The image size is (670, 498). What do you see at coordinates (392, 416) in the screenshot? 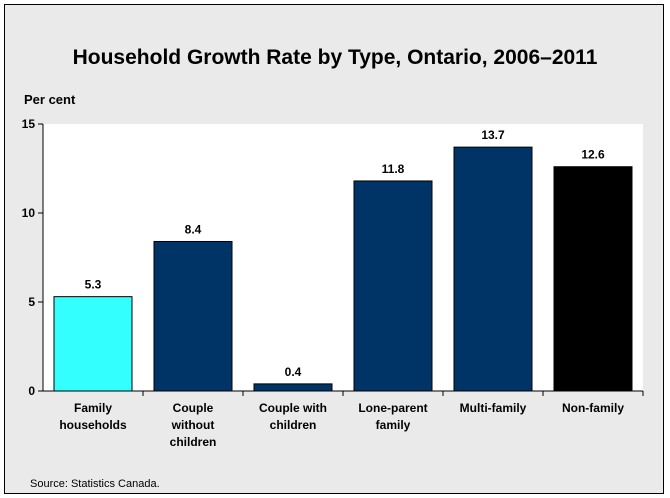
I see `x-category-label: Lone-parent family` at bounding box center [392, 416].